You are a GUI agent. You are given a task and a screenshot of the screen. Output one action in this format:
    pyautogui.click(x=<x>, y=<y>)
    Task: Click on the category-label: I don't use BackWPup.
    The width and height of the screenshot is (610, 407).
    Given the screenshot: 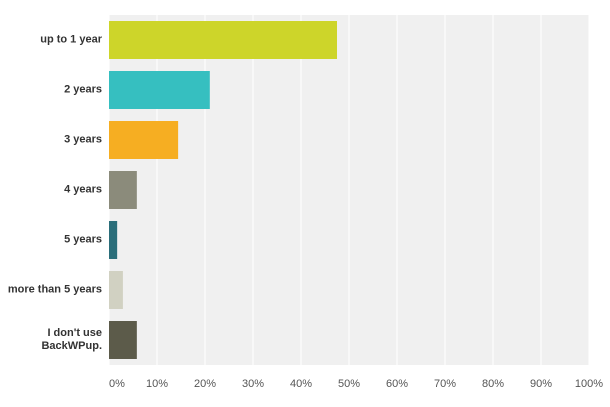 What is the action you would take?
    pyautogui.click(x=71, y=339)
    